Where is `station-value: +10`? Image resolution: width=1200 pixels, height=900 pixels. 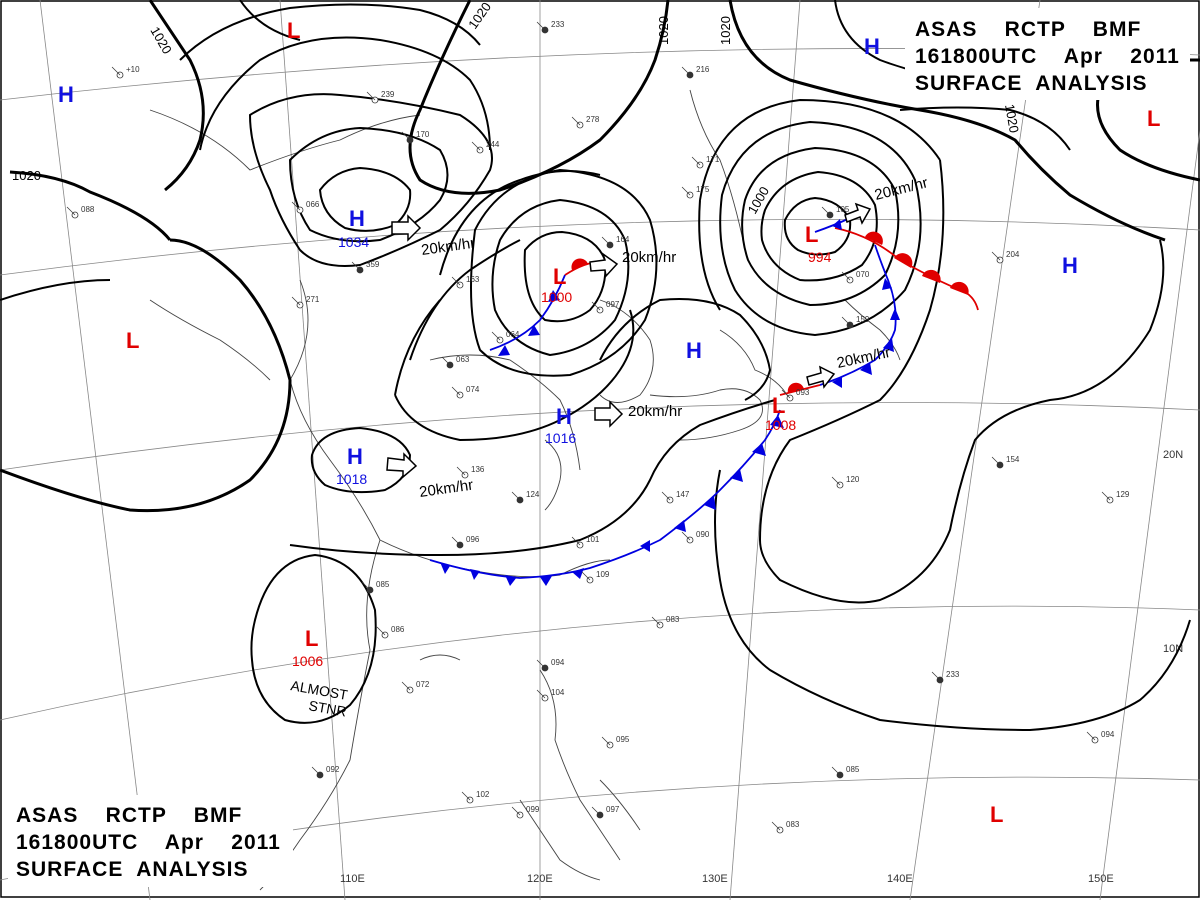
station-value: +10 is located at coordinates (133, 69).